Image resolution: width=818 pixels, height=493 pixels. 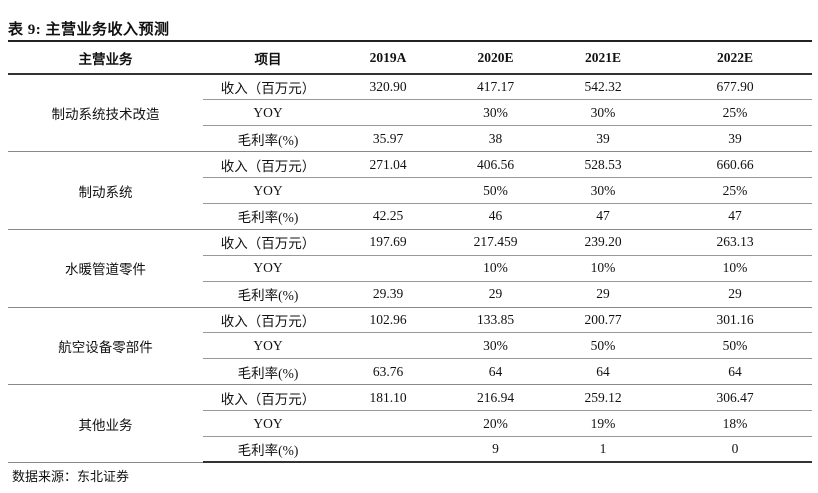 What do you see at coordinates (603, 139) in the screenshot?
I see `value-cell: 39` at bounding box center [603, 139].